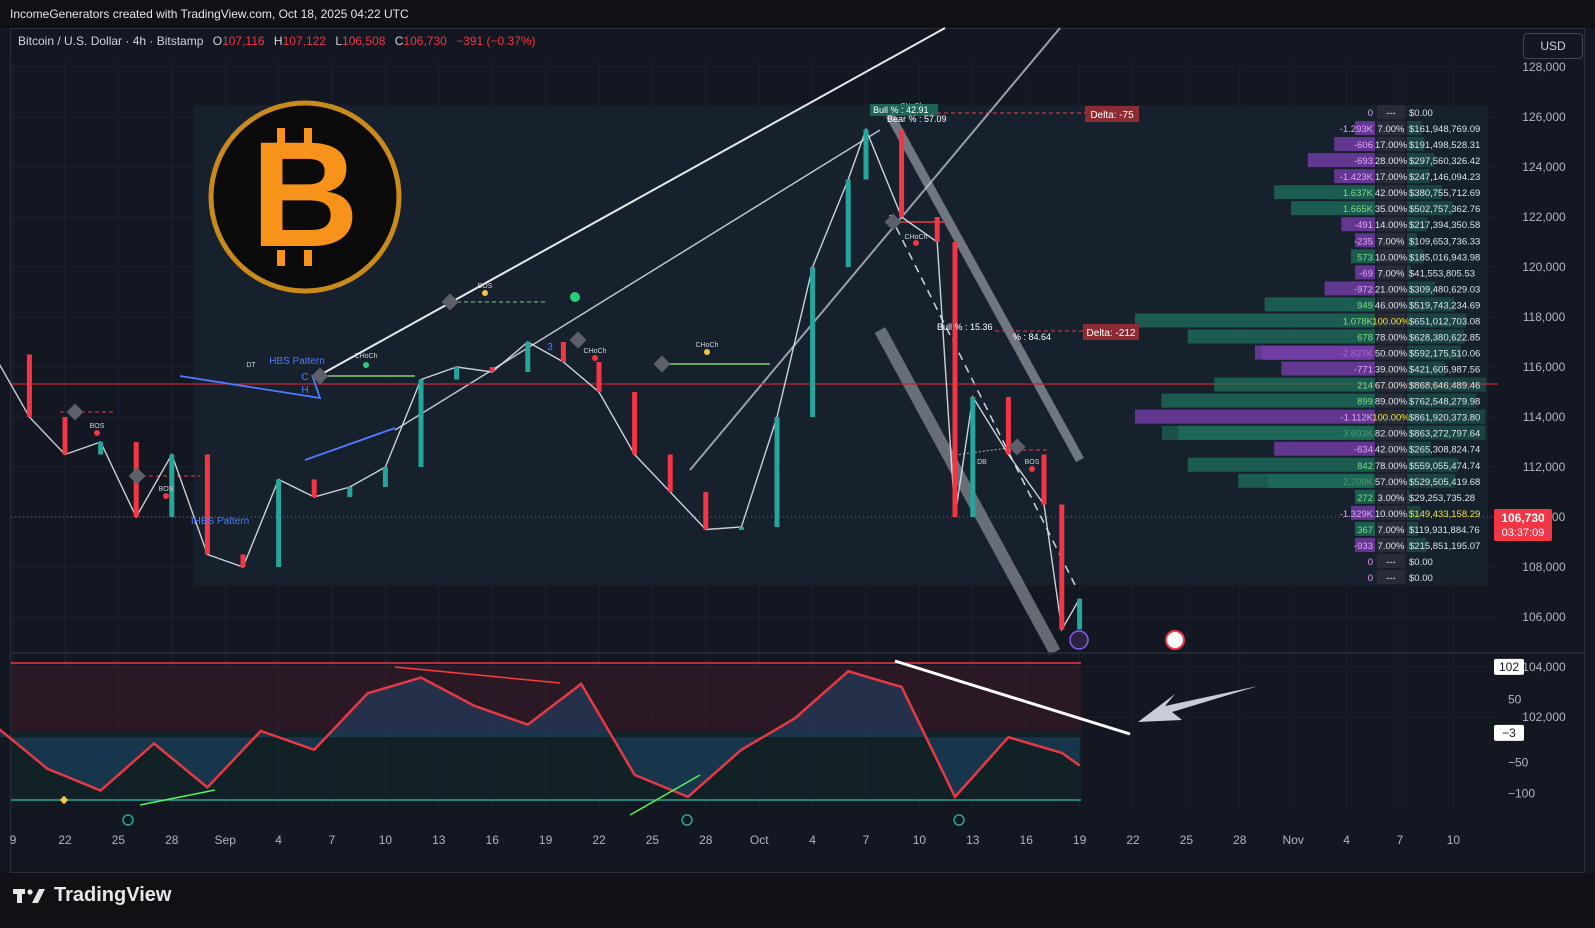 Image resolution: width=1595 pixels, height=928 pixels. Describe the element at coordinates (217, 41) in the screenshot. I see `open-label: O` at that location.